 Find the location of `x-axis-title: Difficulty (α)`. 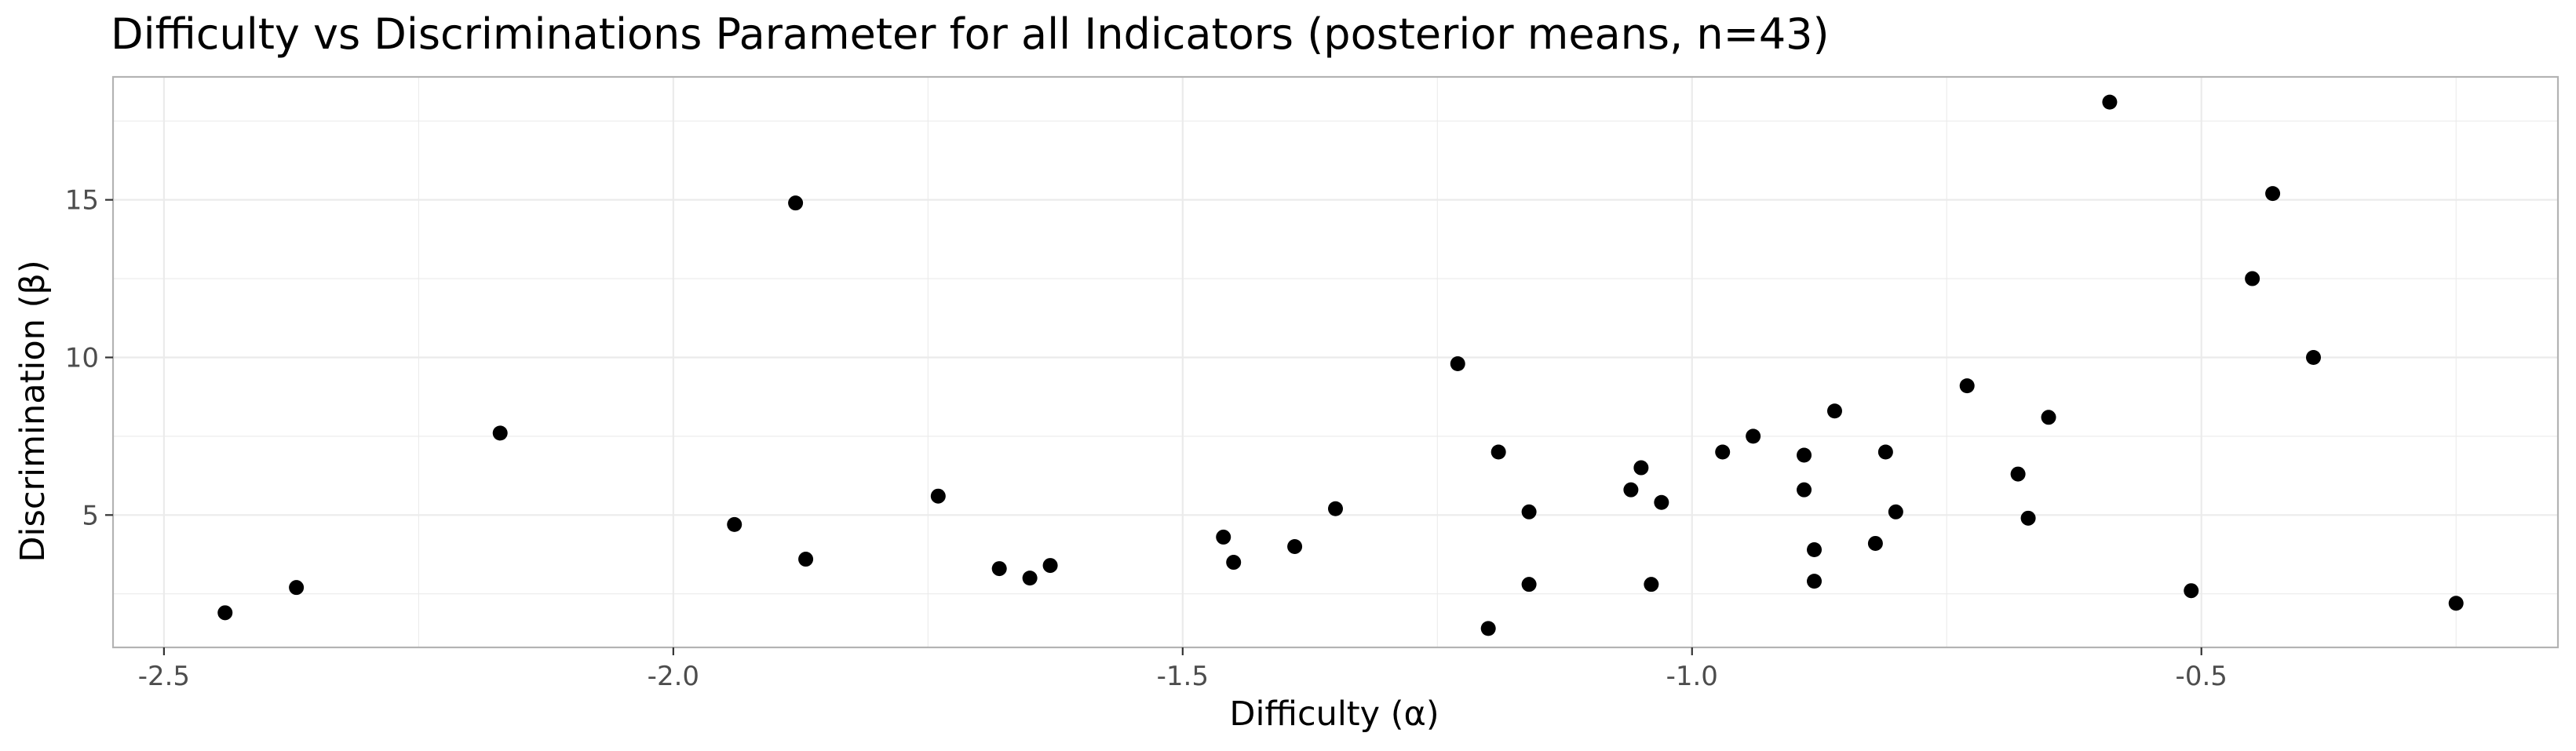

x-axis-title: Difficulty (α) is located at coordinates (1334, 714).